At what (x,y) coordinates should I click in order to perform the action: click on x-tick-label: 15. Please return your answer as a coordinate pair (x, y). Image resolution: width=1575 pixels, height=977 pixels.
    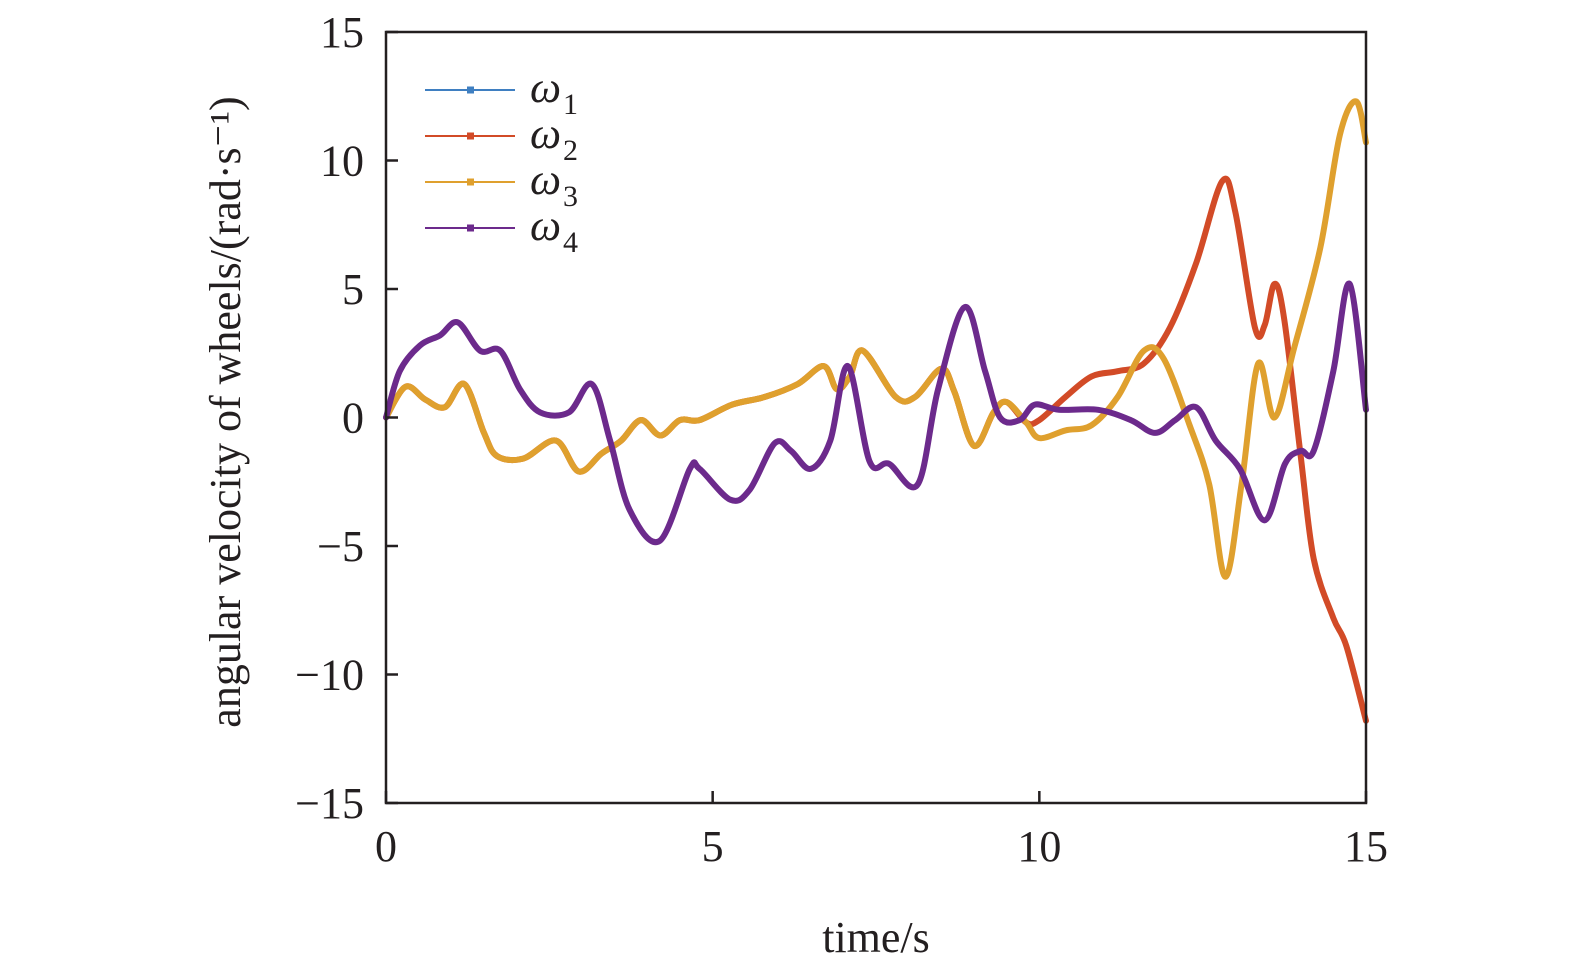
    Looking at the image, I should click on (1366, 846).